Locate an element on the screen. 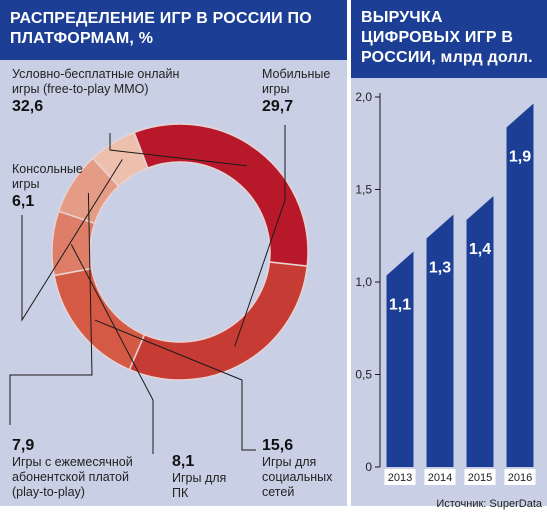 Image resolution: width=547 pixels, height=521 pixels. slice-label-mobile: Мобильные игры 29,7 is located at coordinates (302, 91).